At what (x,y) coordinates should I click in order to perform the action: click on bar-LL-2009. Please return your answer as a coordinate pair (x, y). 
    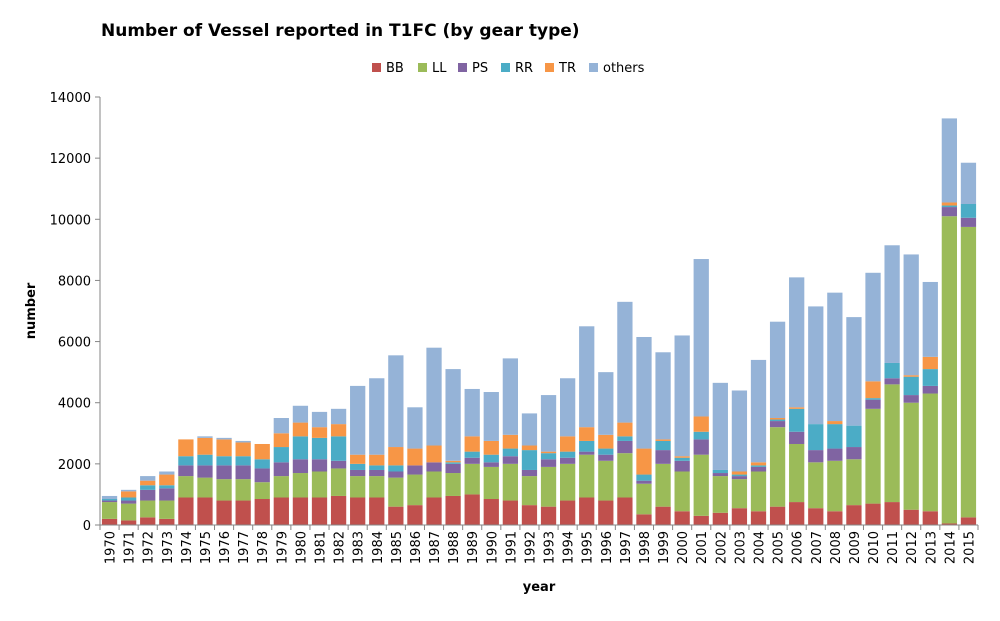
    Looking at the image, I should click on (854, 482).